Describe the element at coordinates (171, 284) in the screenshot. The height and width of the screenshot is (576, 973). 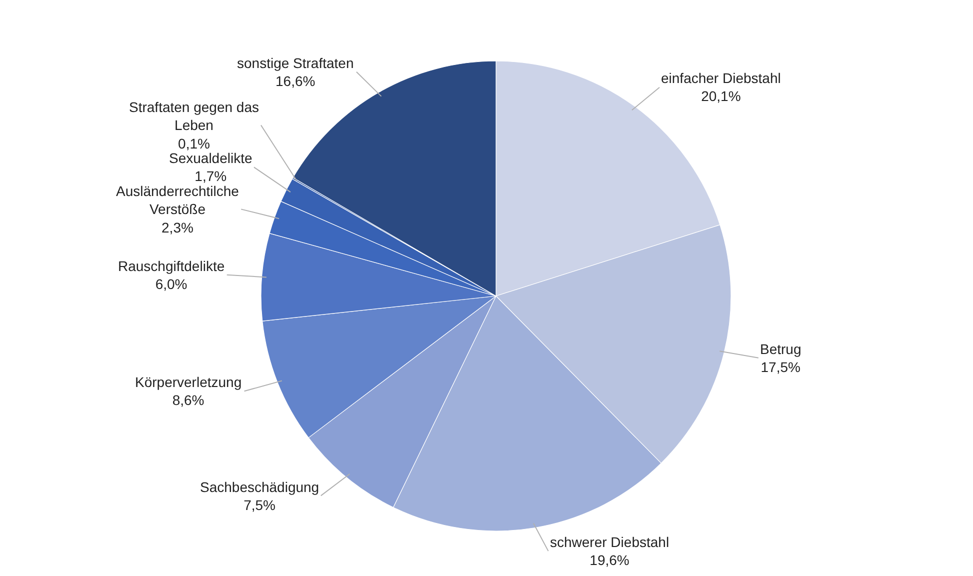
I see `data-label: 6,0%` at that location.